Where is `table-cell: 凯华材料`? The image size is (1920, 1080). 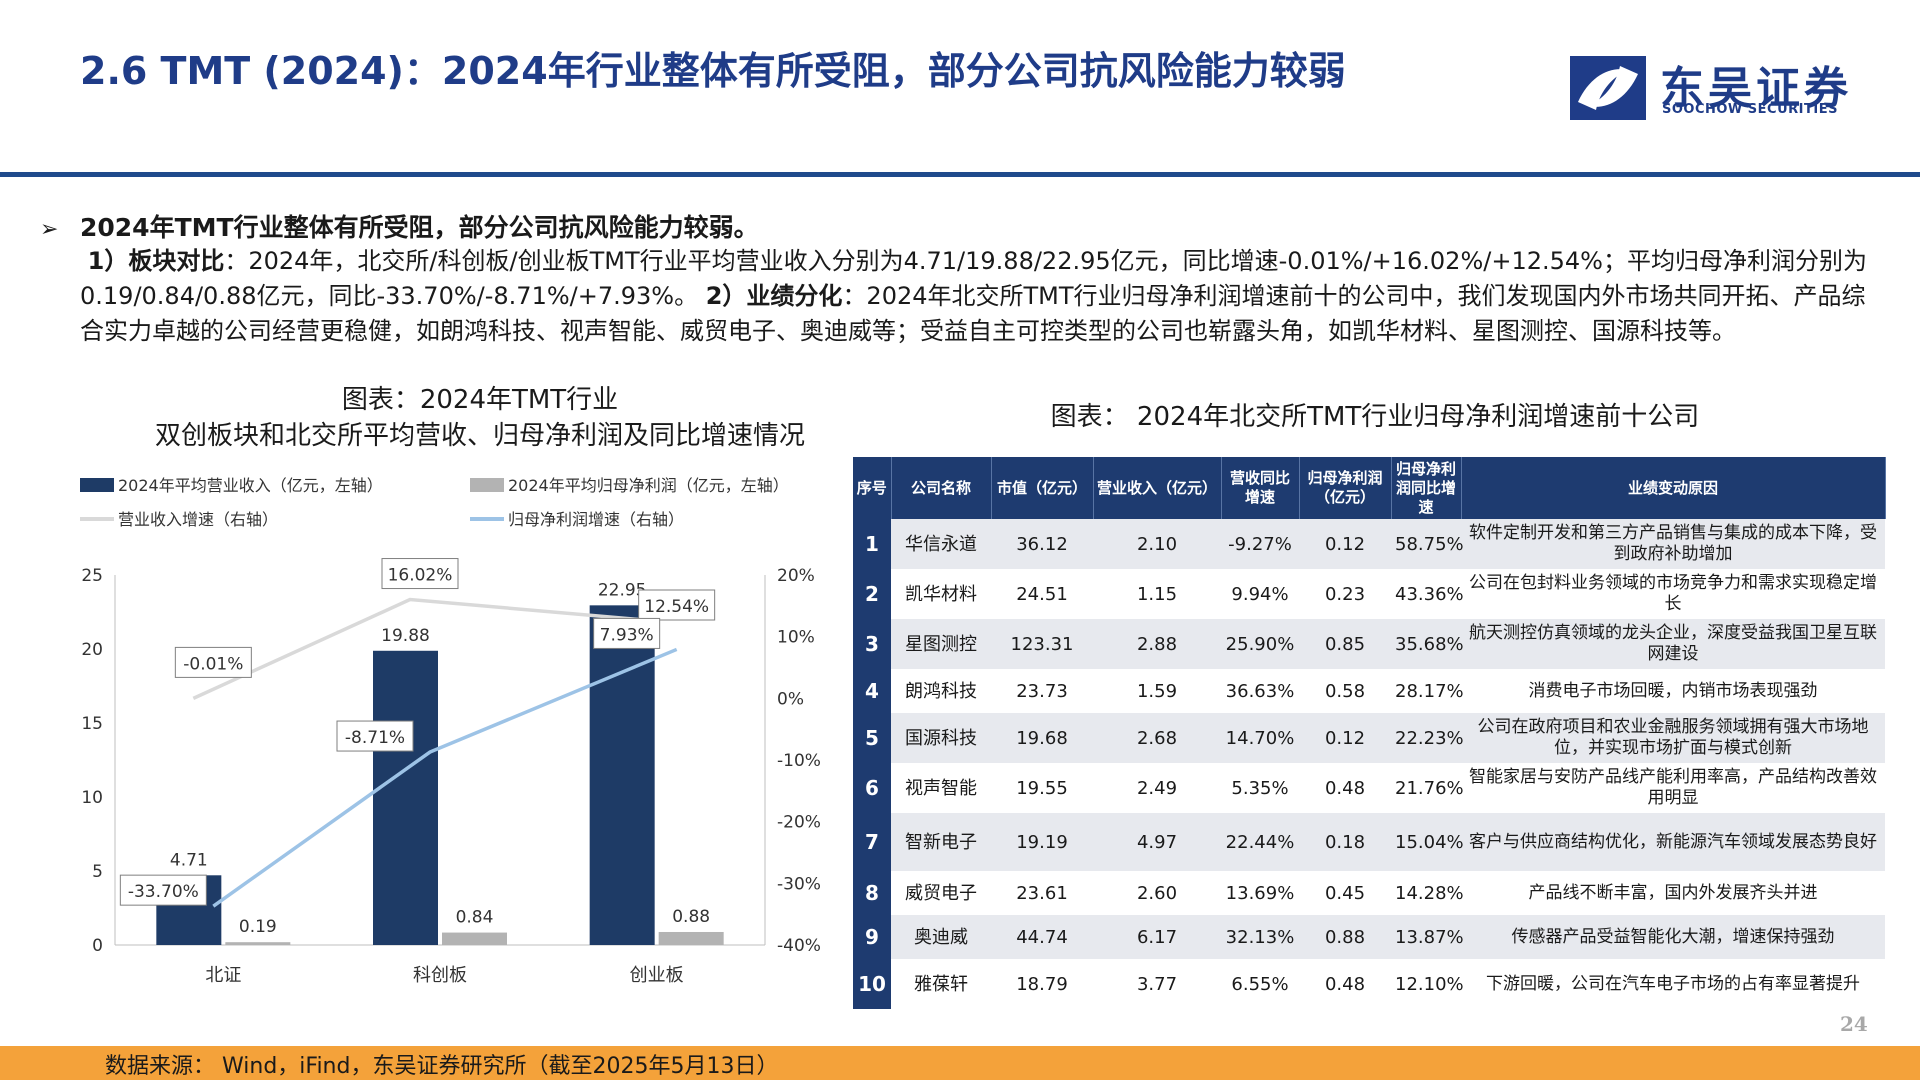
table-cell: 凯华材料 is located at coordinates (941, 594).